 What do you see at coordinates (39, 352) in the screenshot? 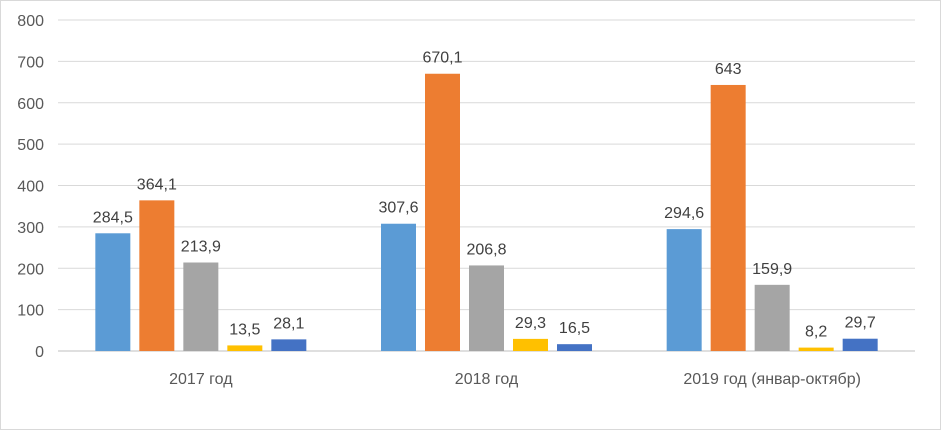
I see `y-tick-label: 0` at bounding box center [39, 352].